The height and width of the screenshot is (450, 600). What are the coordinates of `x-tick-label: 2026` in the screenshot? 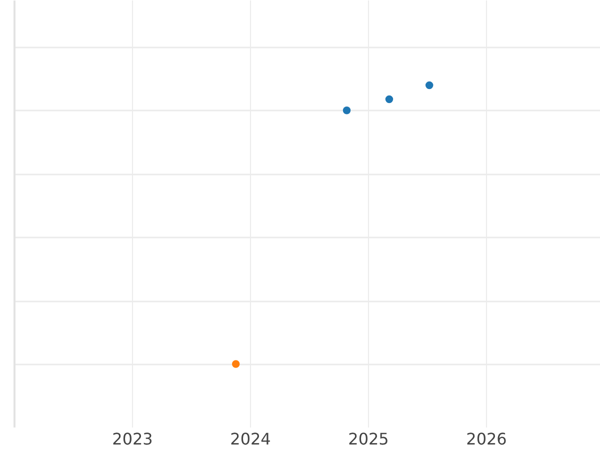 It's located at (486, 439).